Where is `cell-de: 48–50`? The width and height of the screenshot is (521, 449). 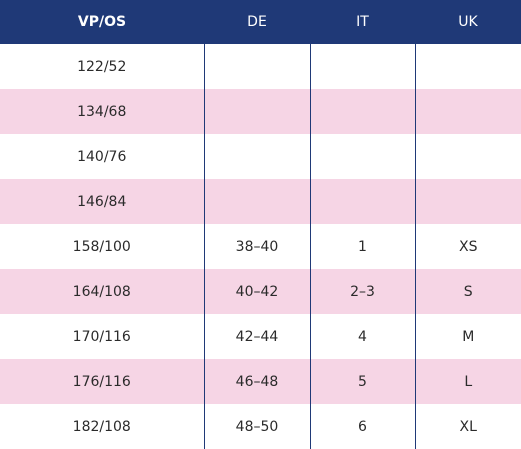 cell-de: 48–50 is located at coordinates (256, 426).